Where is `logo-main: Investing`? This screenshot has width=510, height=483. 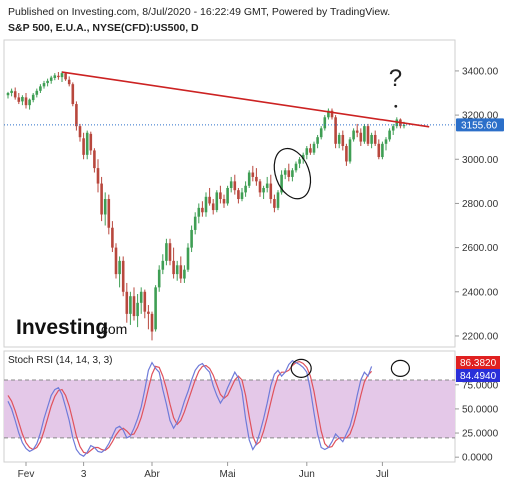 logo-main: Investing is located at coordinates (62, 327).